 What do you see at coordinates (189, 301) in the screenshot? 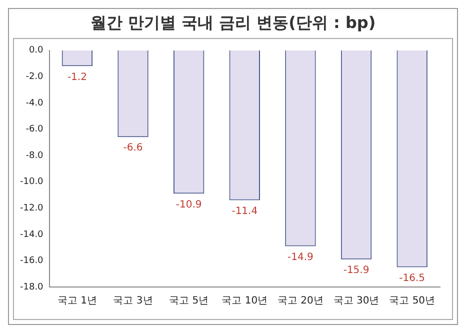
I see `x-tick-label: 국고 5년` at bounding box center [189, 301].